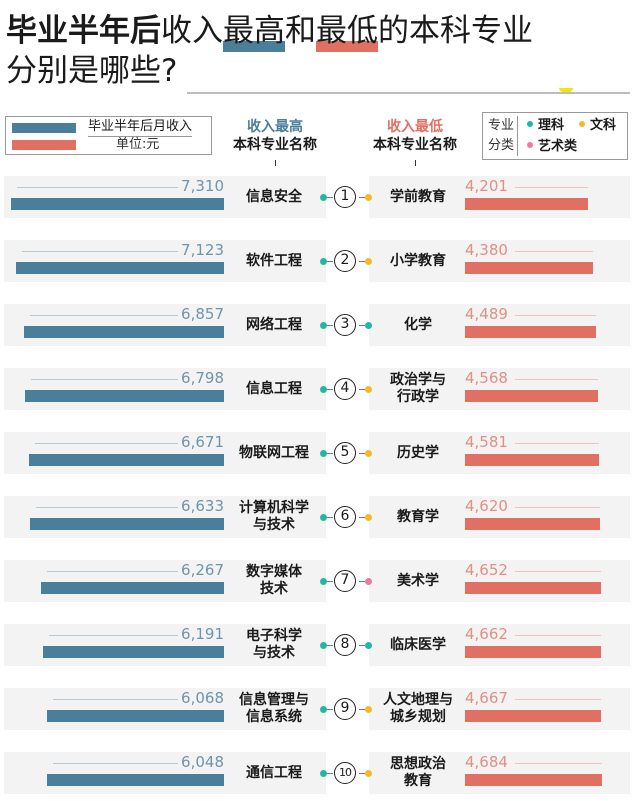 The height and width of the screenshot is (801, 640). What do you see at coordinates (503, 136) in the screenshot?
I see `category-legend-label: 专业分类` at bounding box center [503, 136].